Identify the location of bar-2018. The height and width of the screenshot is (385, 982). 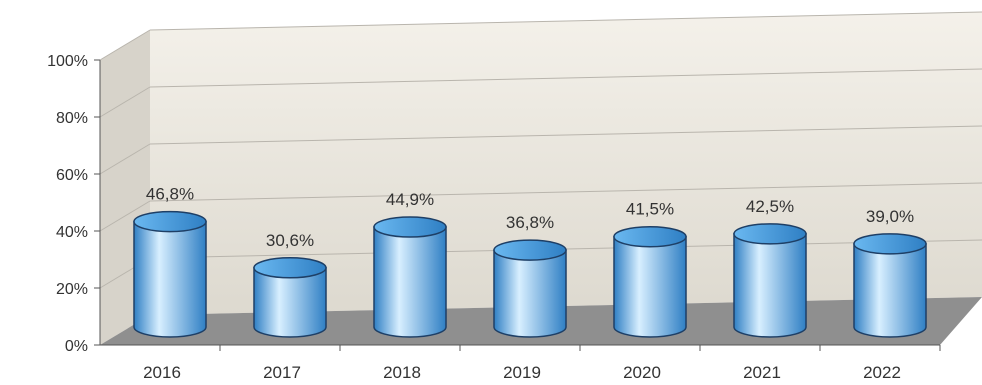
(410, 277).